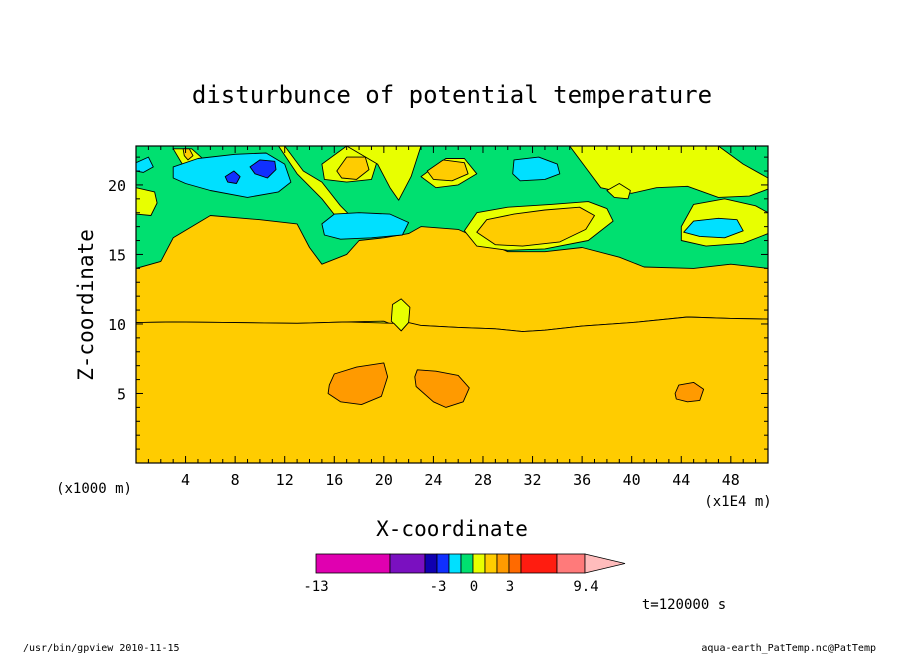 This screenshot has width=904, height=654. Describe the element at coordinates (474, 587) in the screenshot. I see `colorbar-label-2: 0` at that location.